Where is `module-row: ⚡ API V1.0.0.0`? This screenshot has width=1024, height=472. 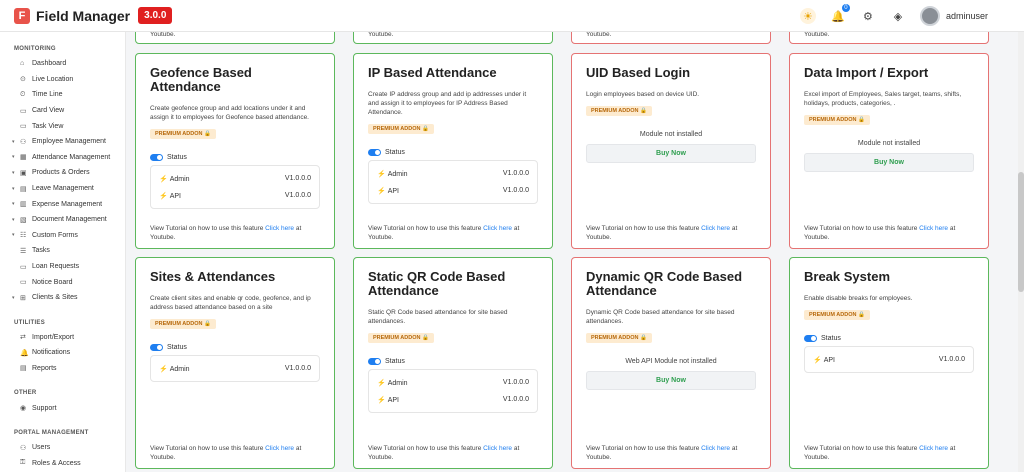
module-row: ⚡ API V1.0.0.0 is located at coordinates (889, 359).